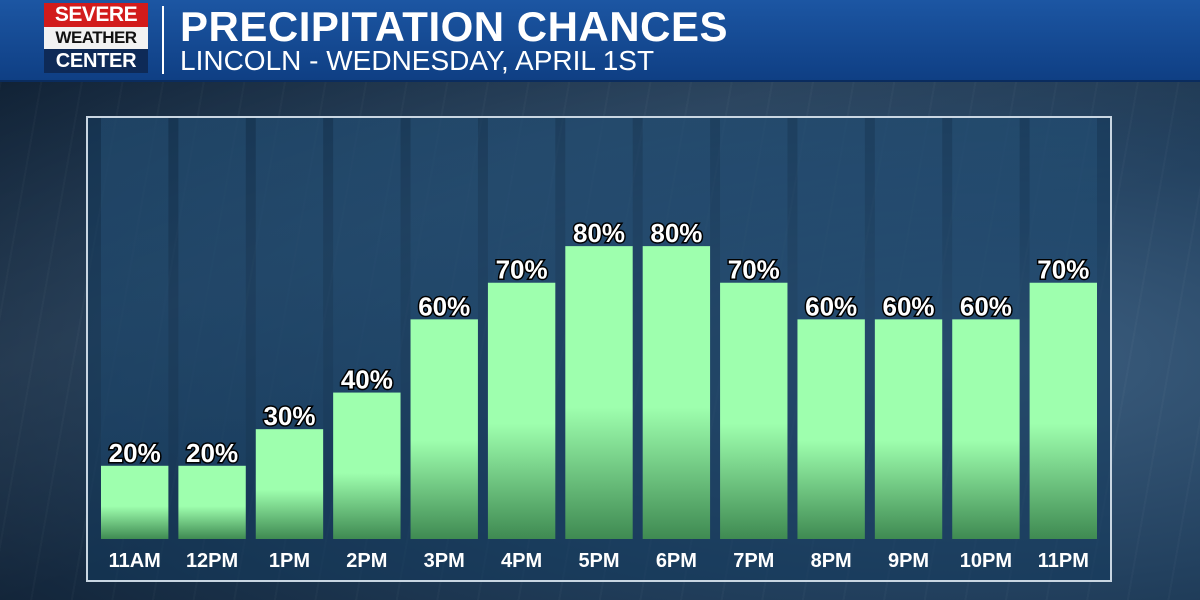 The image size is (1200, 600). I want to click on bar-4pm, so click(521, 410).